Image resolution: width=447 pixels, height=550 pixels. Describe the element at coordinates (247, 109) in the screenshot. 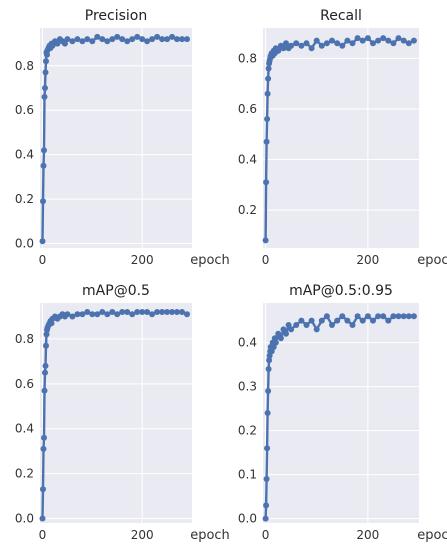

I see `y-tick-label-2: 0.6` at that location.